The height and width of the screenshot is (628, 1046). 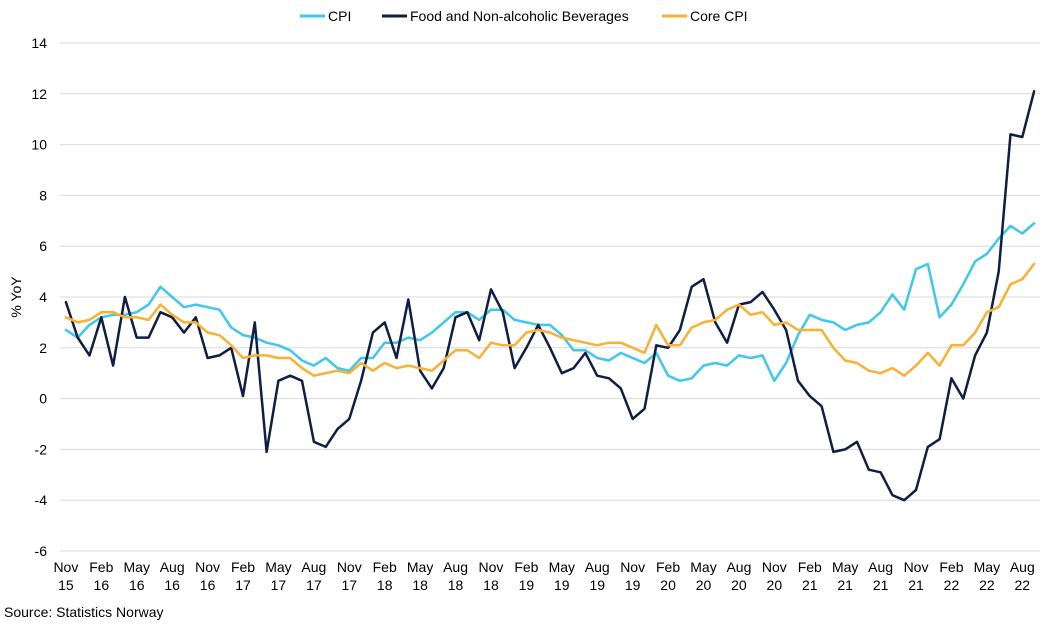 What do you see at coordinates (41, 500) in the screenshot?
I see `y-tick-label: -4` at bounding box center [41, 500].